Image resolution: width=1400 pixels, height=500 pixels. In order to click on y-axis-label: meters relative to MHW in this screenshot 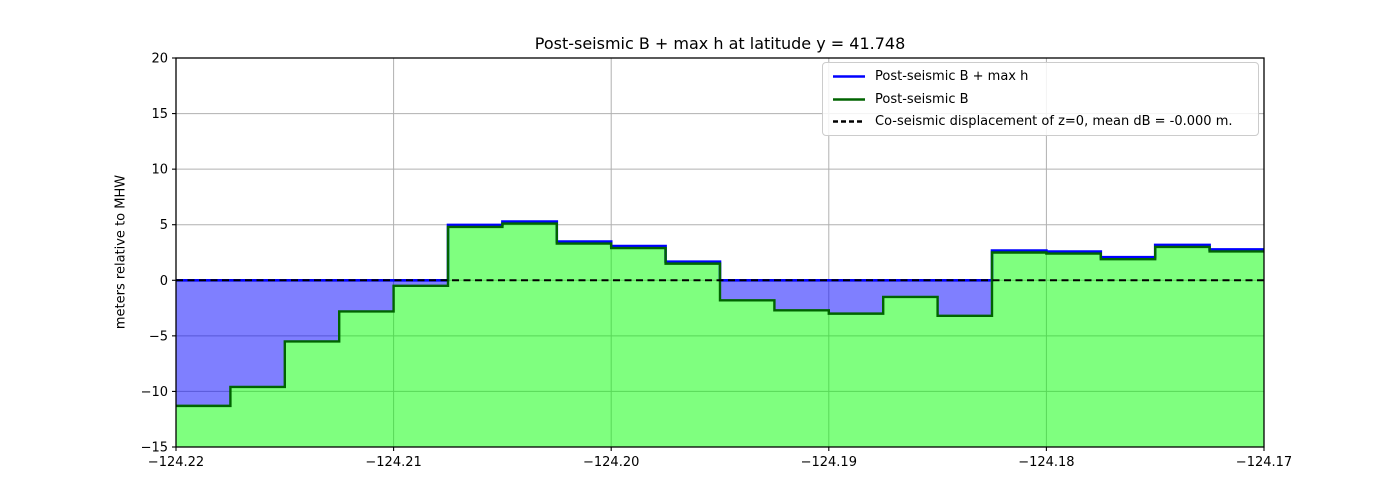, I will do `click(121, 252)`.